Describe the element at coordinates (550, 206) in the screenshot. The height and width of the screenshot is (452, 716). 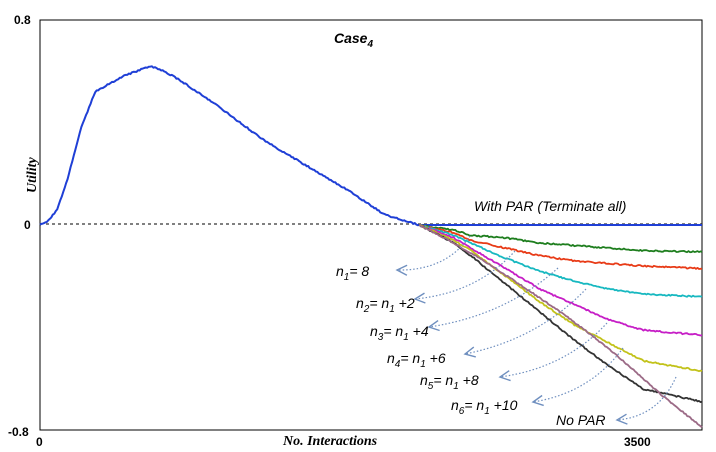
I see `inline-label-with-par: With PAR (Terminate all)` at that location.